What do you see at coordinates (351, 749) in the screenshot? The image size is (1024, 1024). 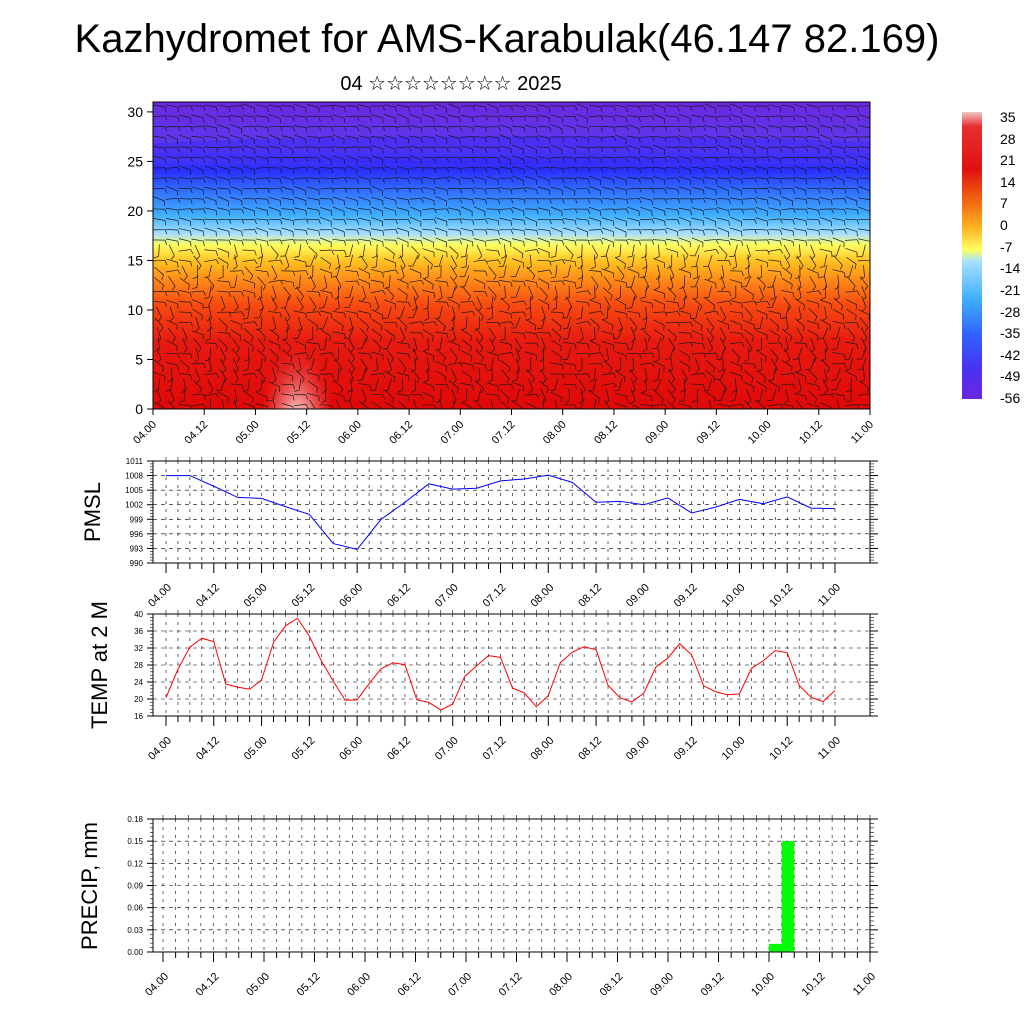 I see `xtick-label: 06.00` at bounding box center [351, 749].